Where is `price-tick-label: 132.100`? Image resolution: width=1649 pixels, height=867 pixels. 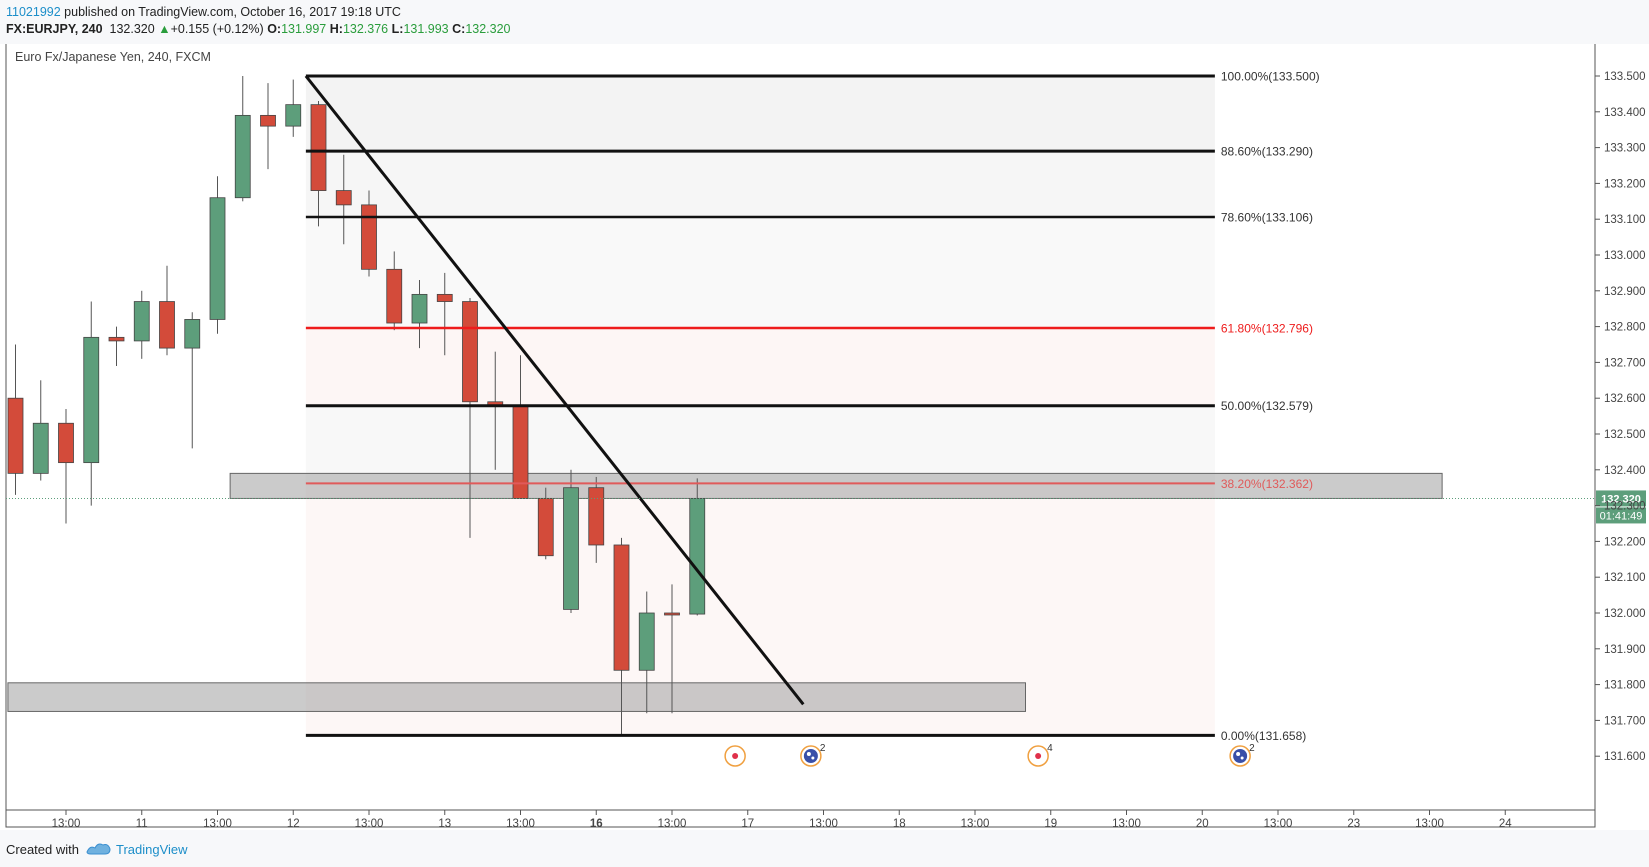
price-tick-label: 132.100 is located at coordinates (1625, 578).